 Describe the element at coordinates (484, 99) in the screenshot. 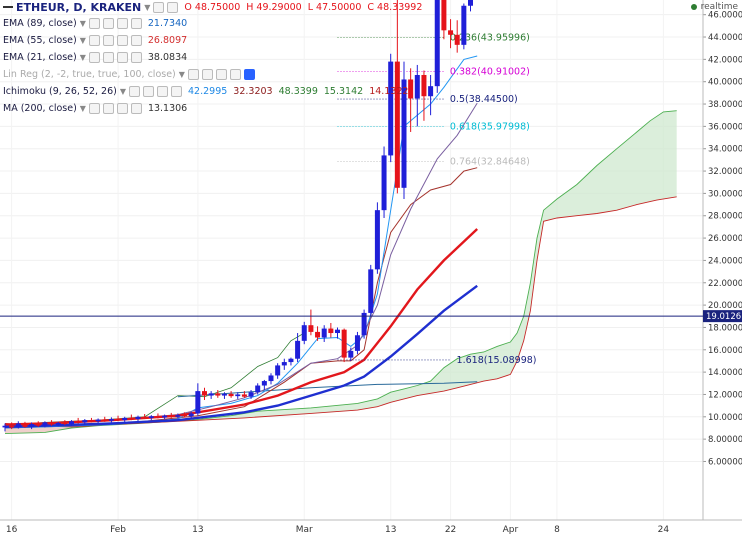

I see `fib-level-label: 0.5(38.44500)` at that location.